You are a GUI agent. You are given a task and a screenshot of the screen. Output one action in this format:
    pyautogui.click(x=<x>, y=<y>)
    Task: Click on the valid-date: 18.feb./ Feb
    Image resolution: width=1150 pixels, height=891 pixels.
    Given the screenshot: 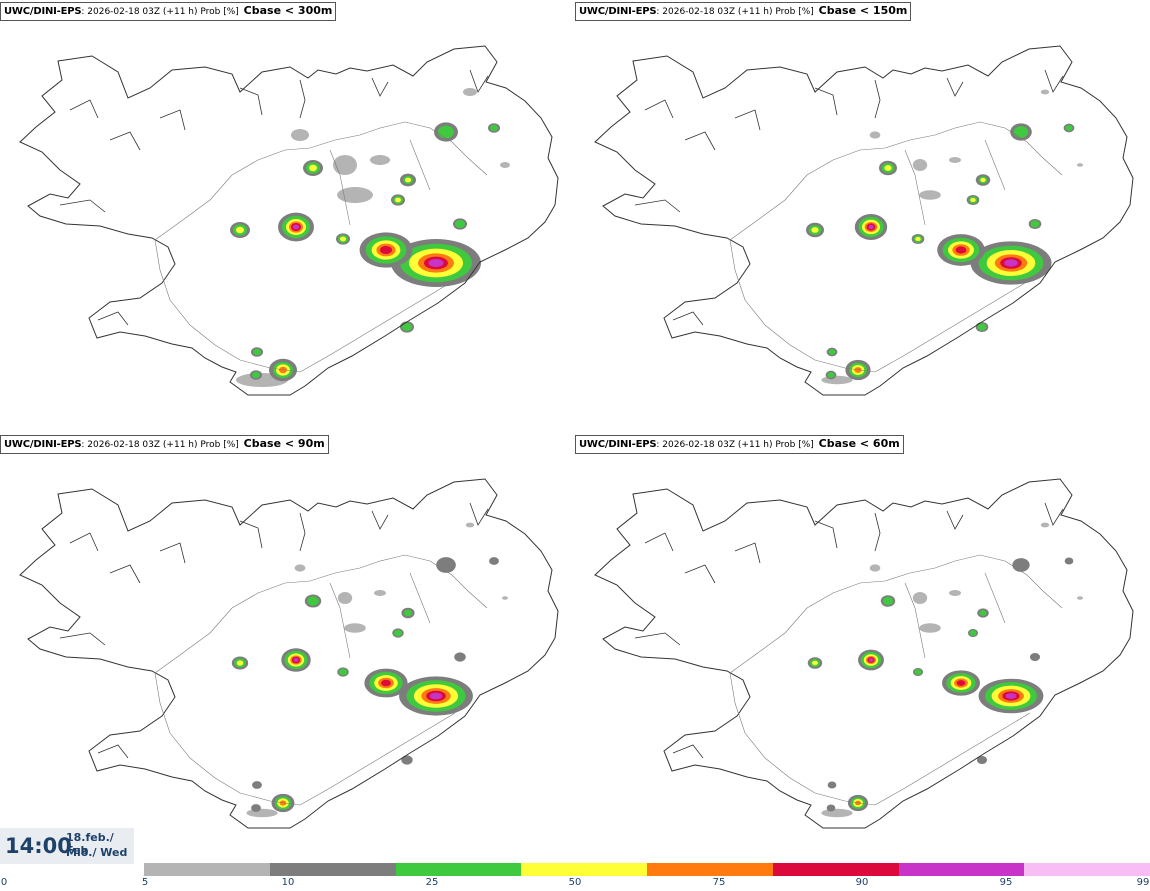 What is the action you would take?
    pyautogui.click(x=90, y=844)
    